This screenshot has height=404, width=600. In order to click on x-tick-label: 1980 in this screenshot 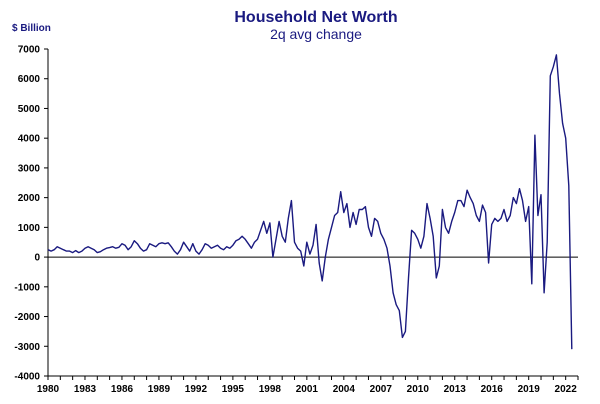, I will do `click(48, 389)`.